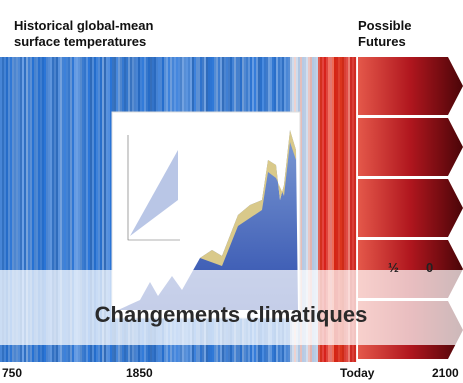  What do you see at coordinates (83, 25) in the screenshot?
I see `title-line: Historical global-mean` at bounding box center [83, 25].